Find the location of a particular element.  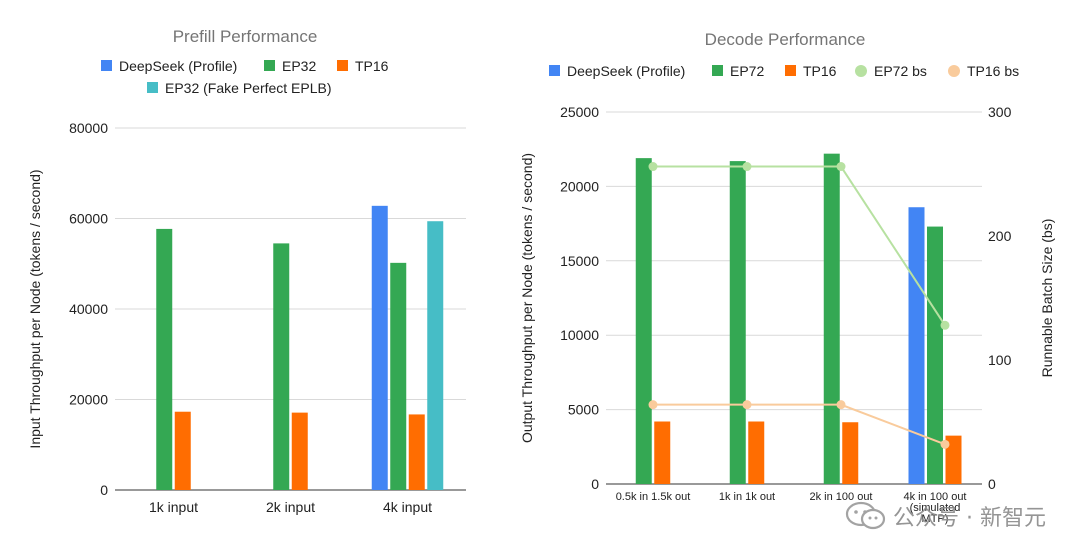

x-tick-label: 1k input is located at coordinates (173, 507).